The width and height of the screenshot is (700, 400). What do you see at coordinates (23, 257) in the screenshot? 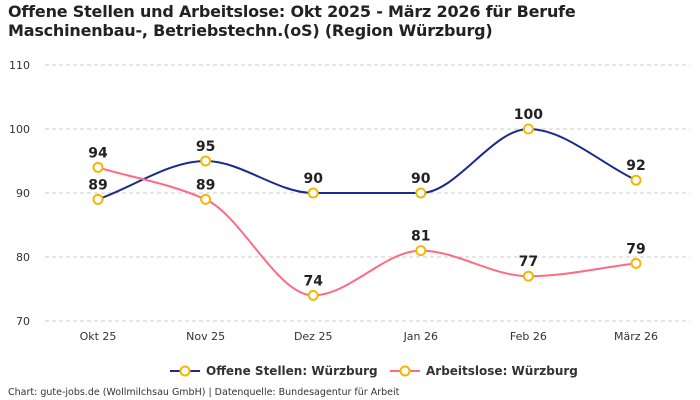
I see `y-tick-label: 80` at bounding box center [23, 257].